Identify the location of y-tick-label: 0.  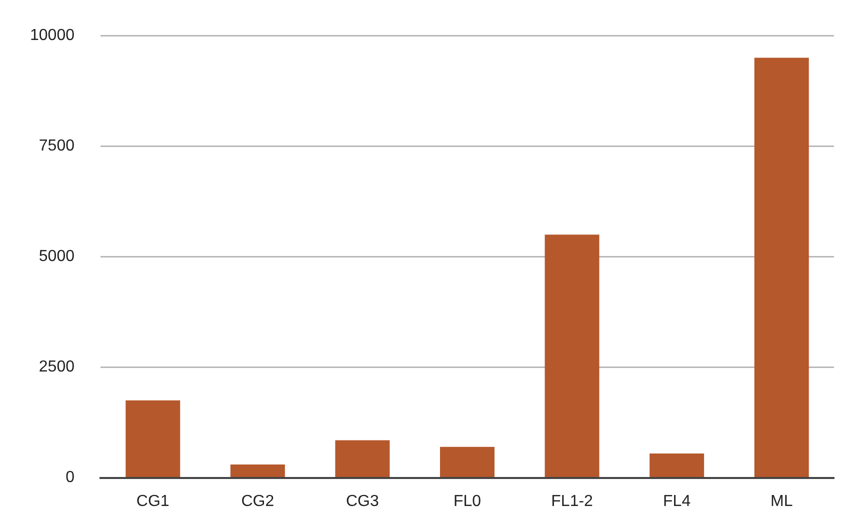
(70, 477).